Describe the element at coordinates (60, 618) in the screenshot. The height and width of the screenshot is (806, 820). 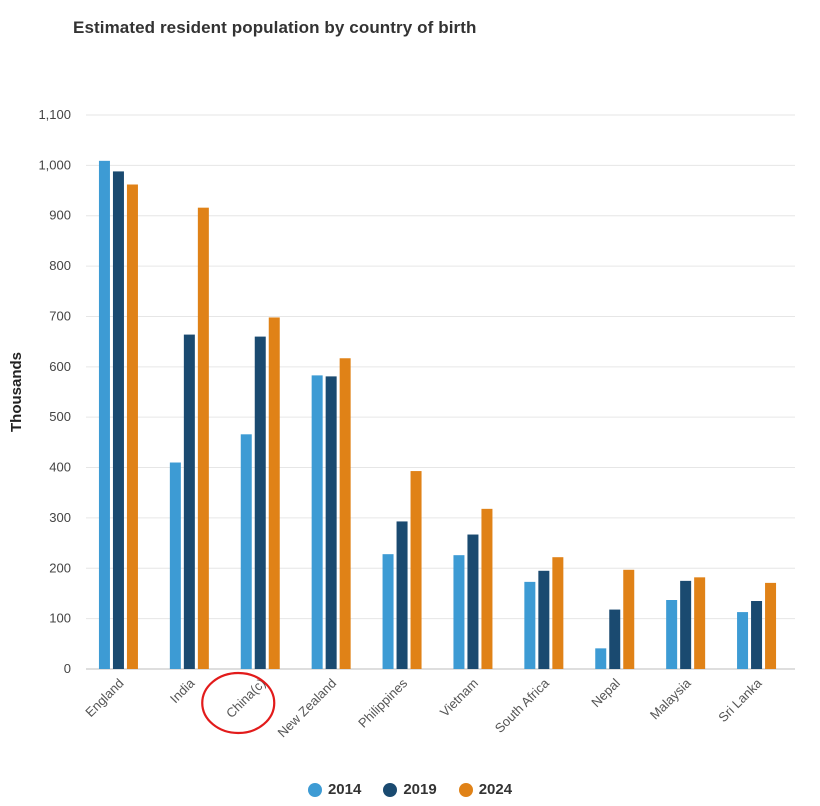
I see `y-tick-label: 100` at that location.